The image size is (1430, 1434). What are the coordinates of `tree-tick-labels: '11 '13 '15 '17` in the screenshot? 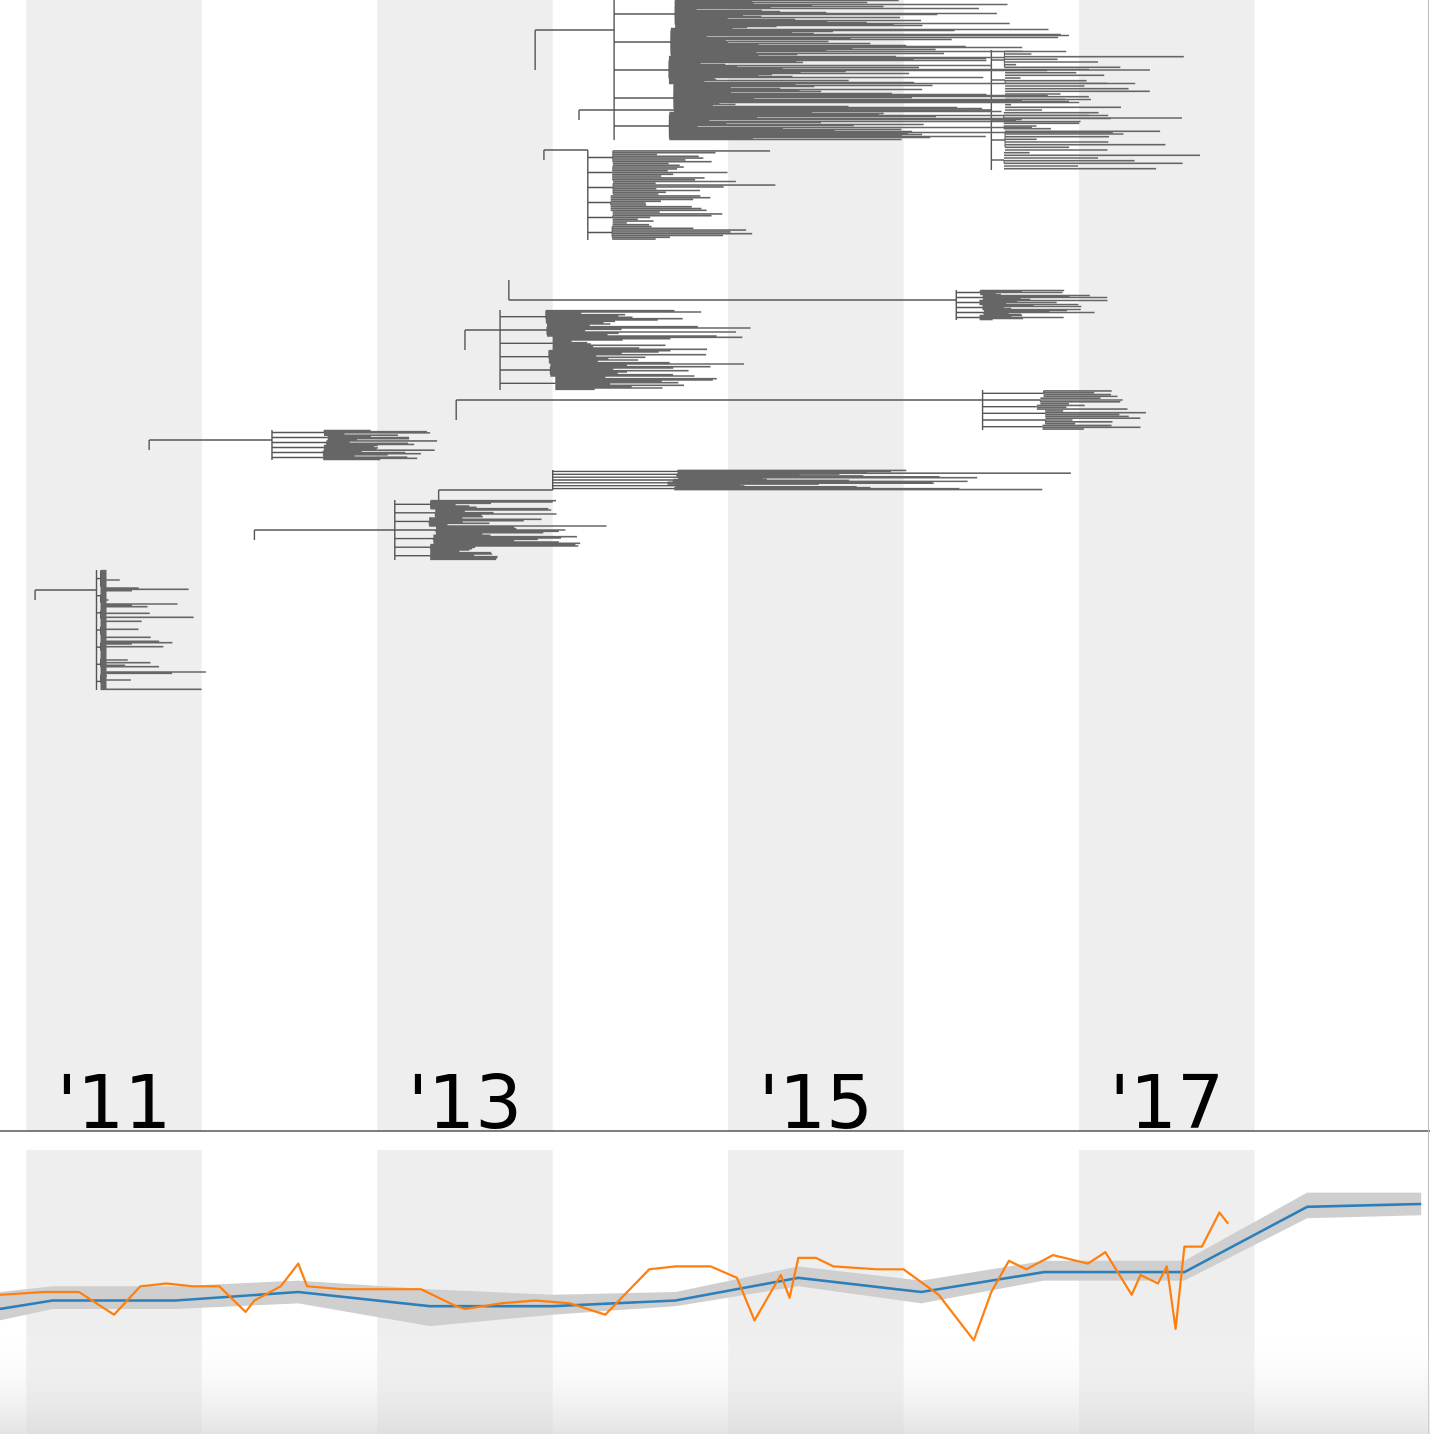 It's located at (640, 1103).